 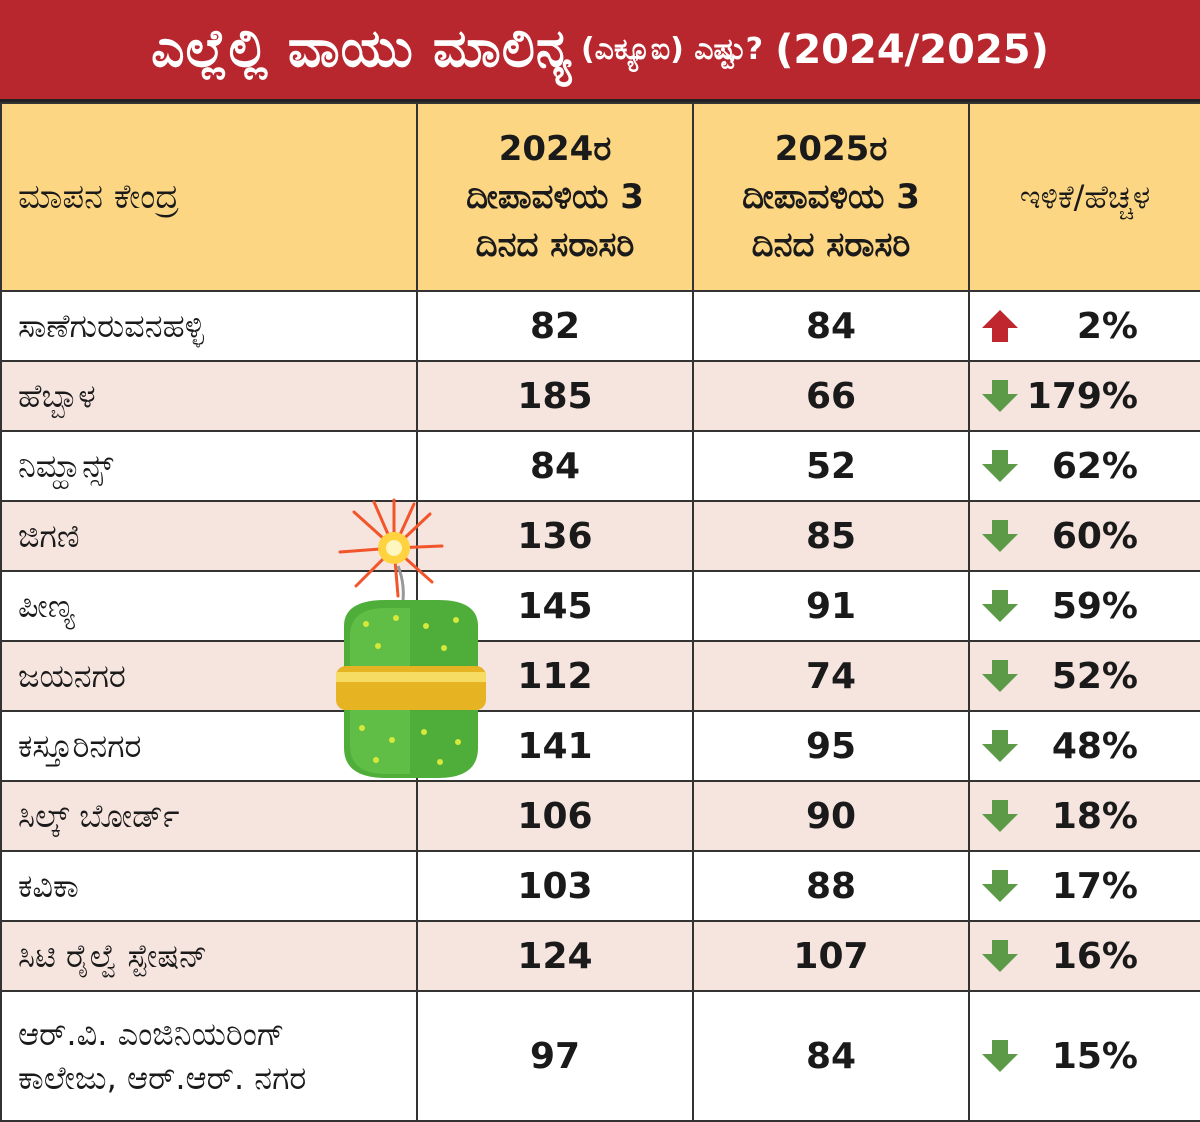 What do you see at coordinates (209, 816) in the screenshot?
I see `station-name: ಸಿಲ್ಕ್ ಬೋರ್ಡ್` at bounding box center [209, 816].